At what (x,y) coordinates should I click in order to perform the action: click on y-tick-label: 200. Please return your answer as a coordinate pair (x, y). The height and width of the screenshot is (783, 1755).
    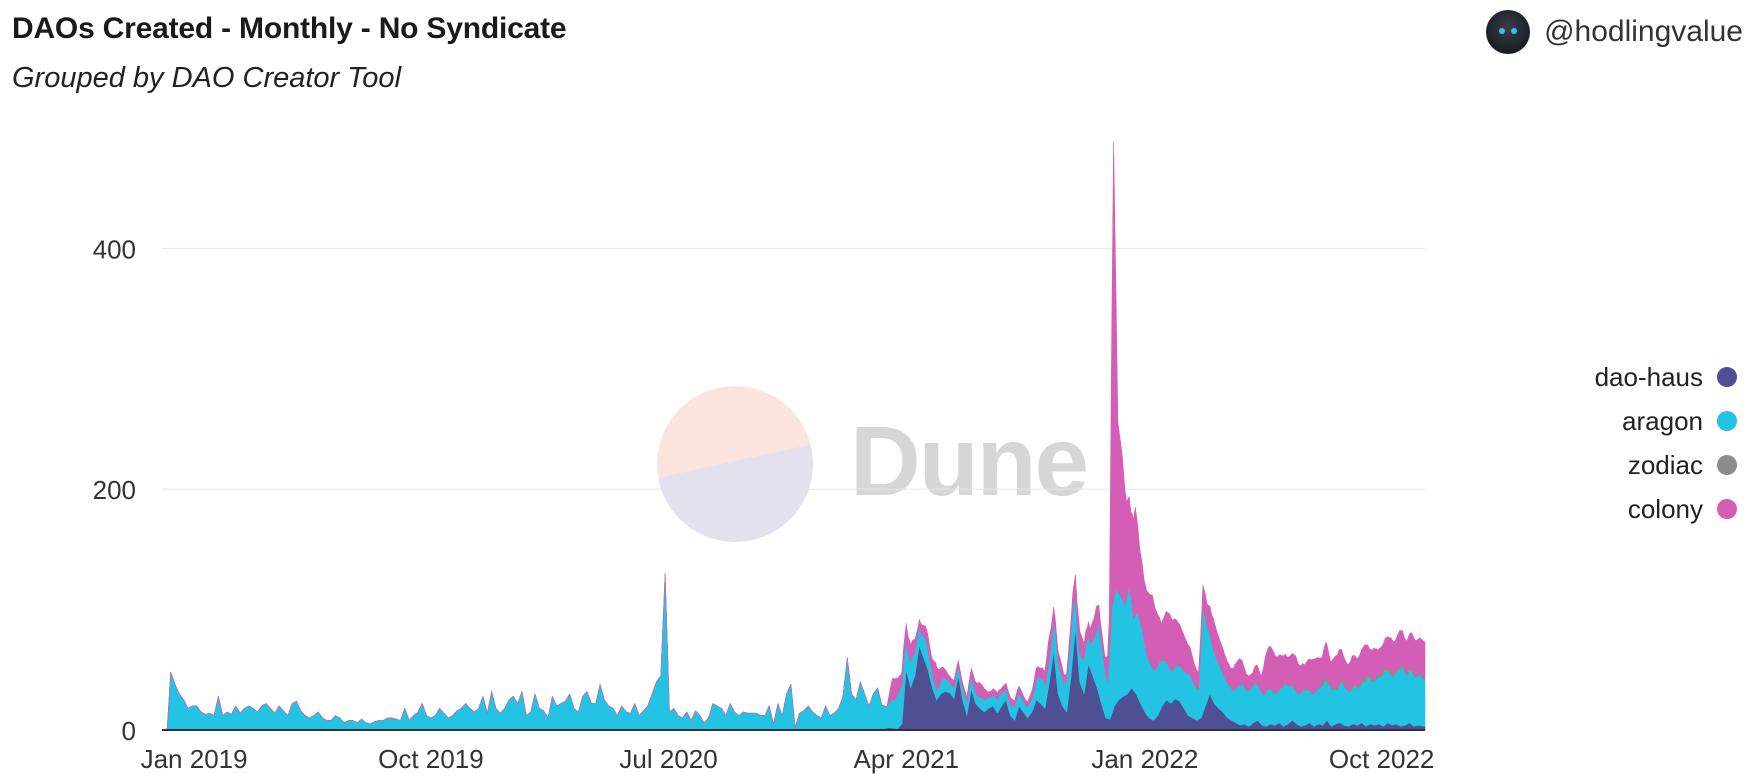
    Looking at the image, I should click on (114, 490).